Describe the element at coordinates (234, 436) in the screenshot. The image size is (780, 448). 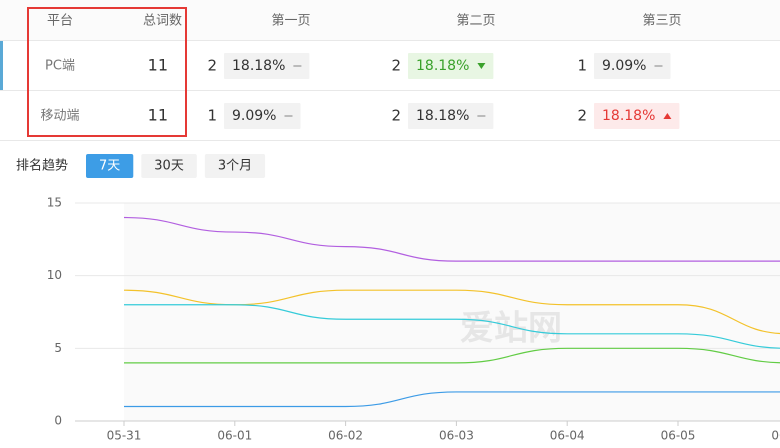
I see `x-tick-label: 06-01` at that location.